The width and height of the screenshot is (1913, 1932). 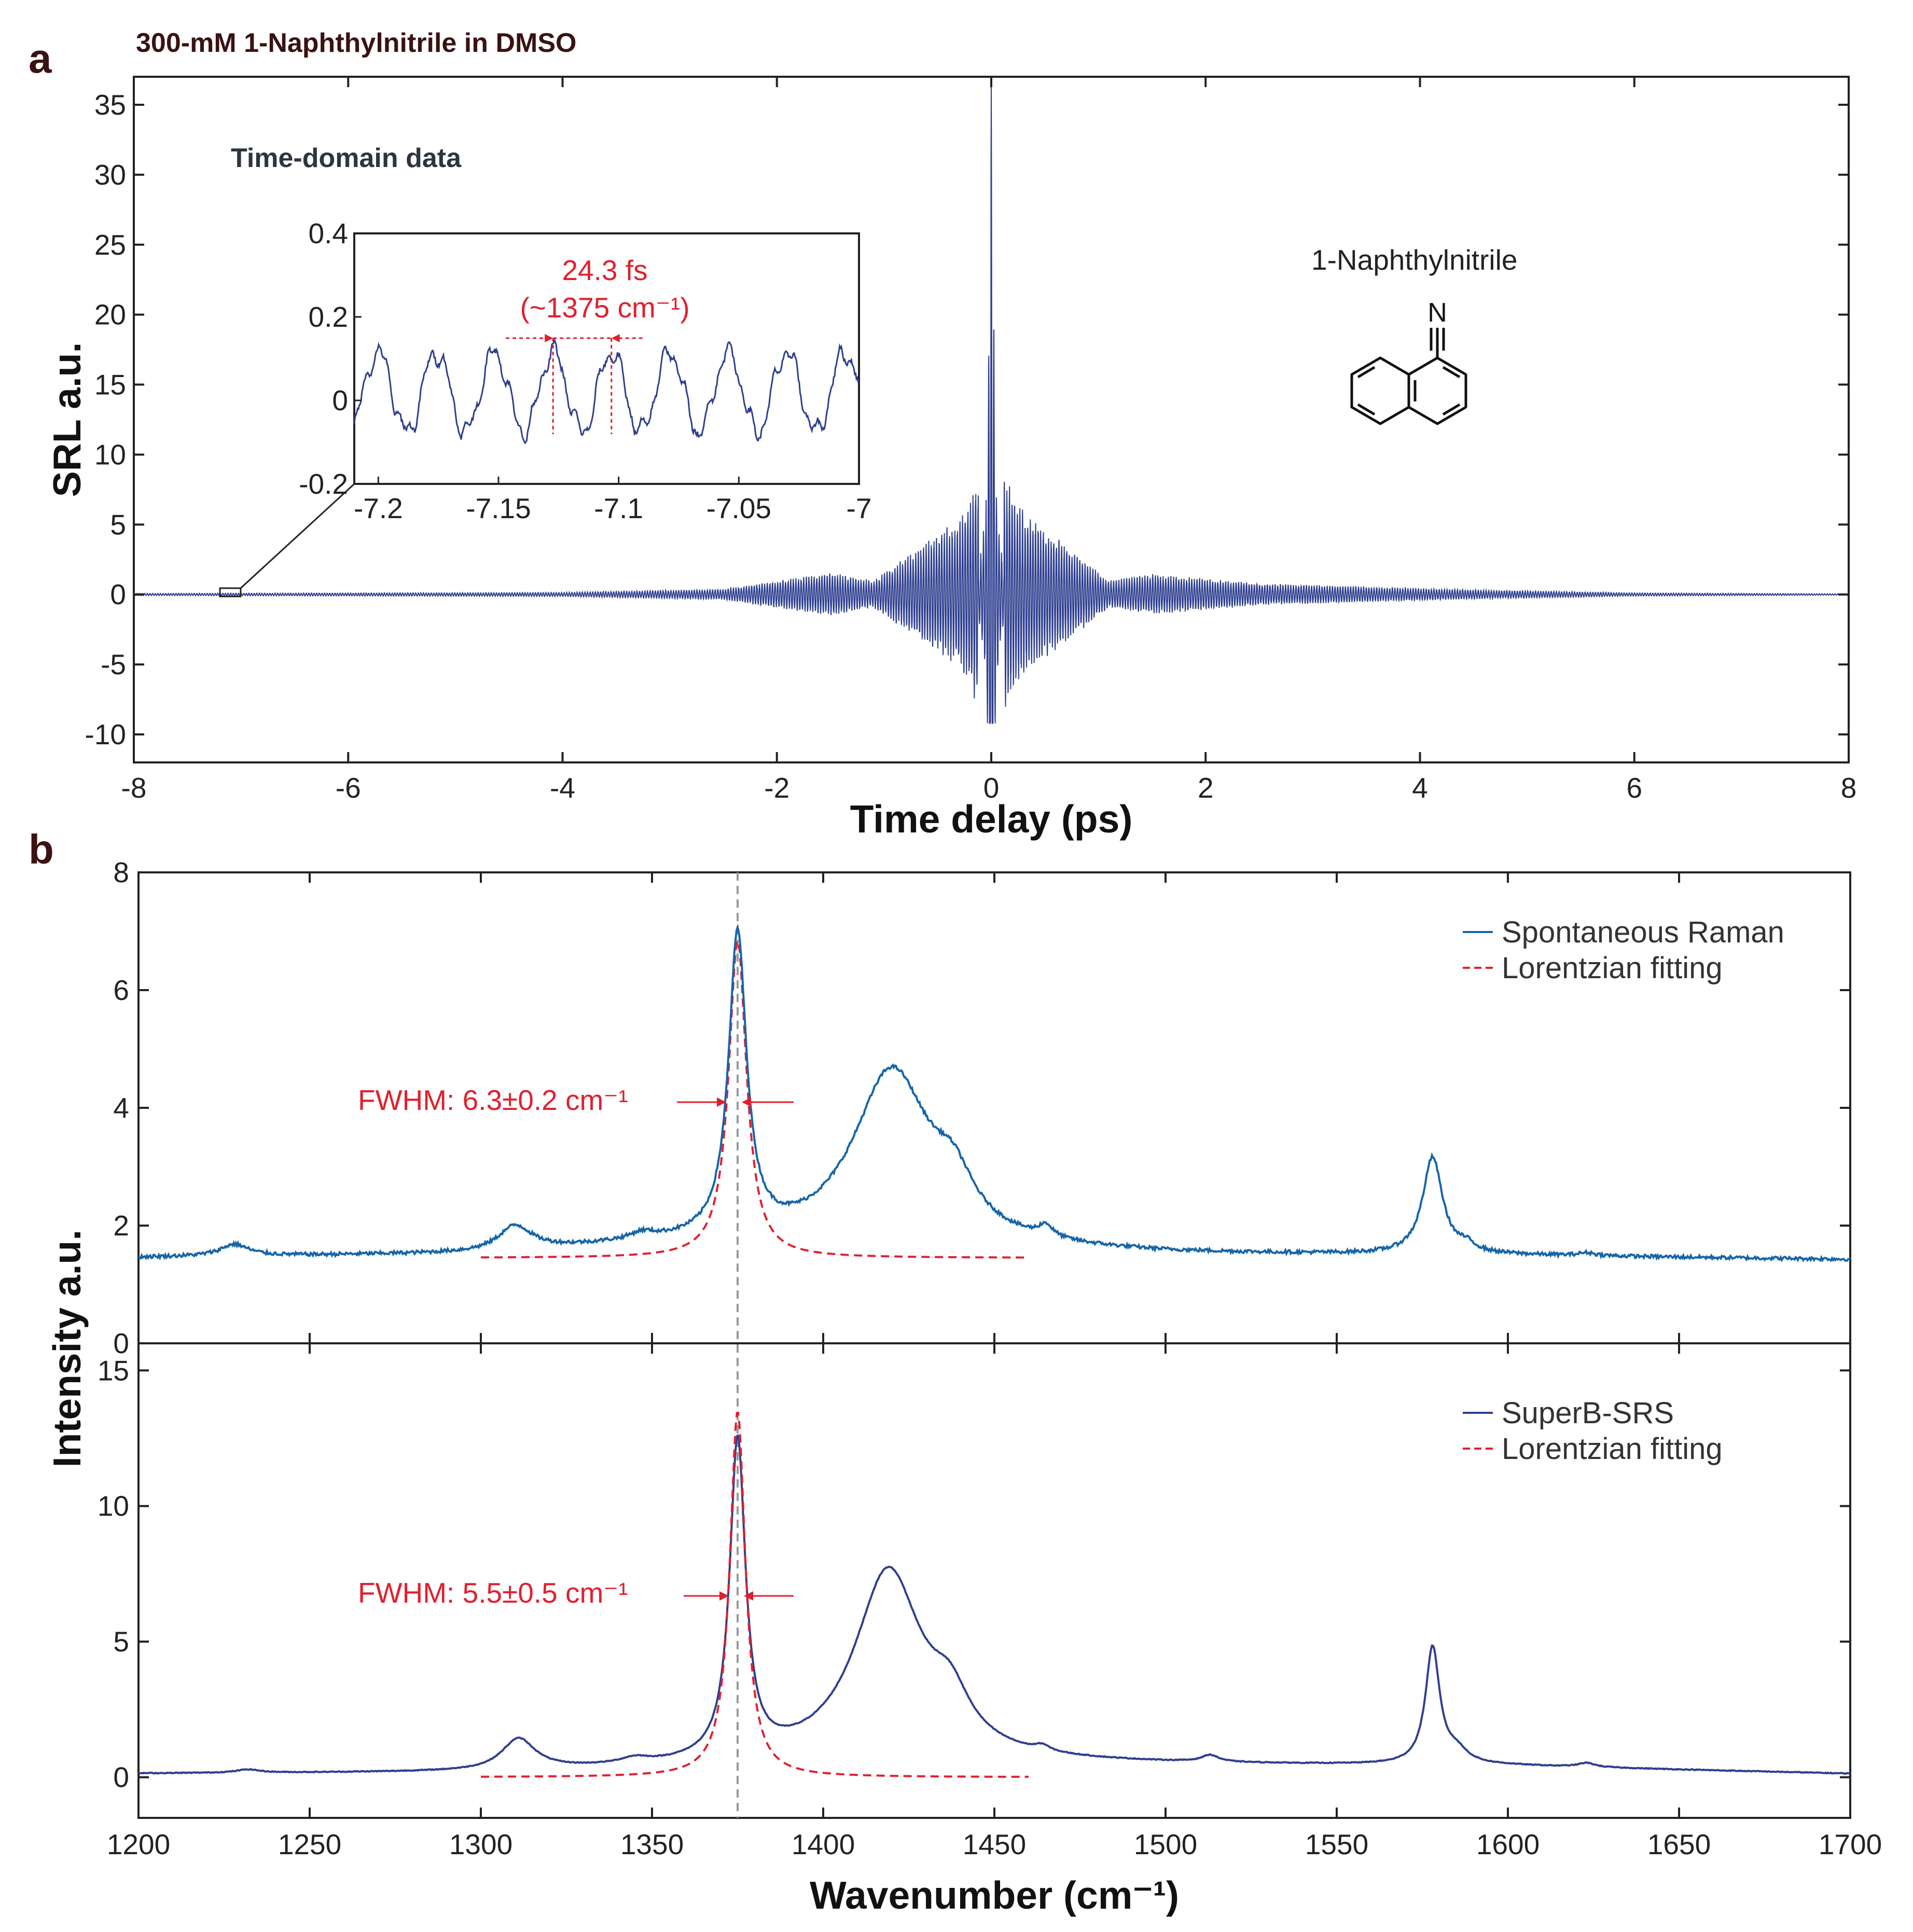 I want to click on inset-y-tick-label: 0, so click(x=340, y=400).